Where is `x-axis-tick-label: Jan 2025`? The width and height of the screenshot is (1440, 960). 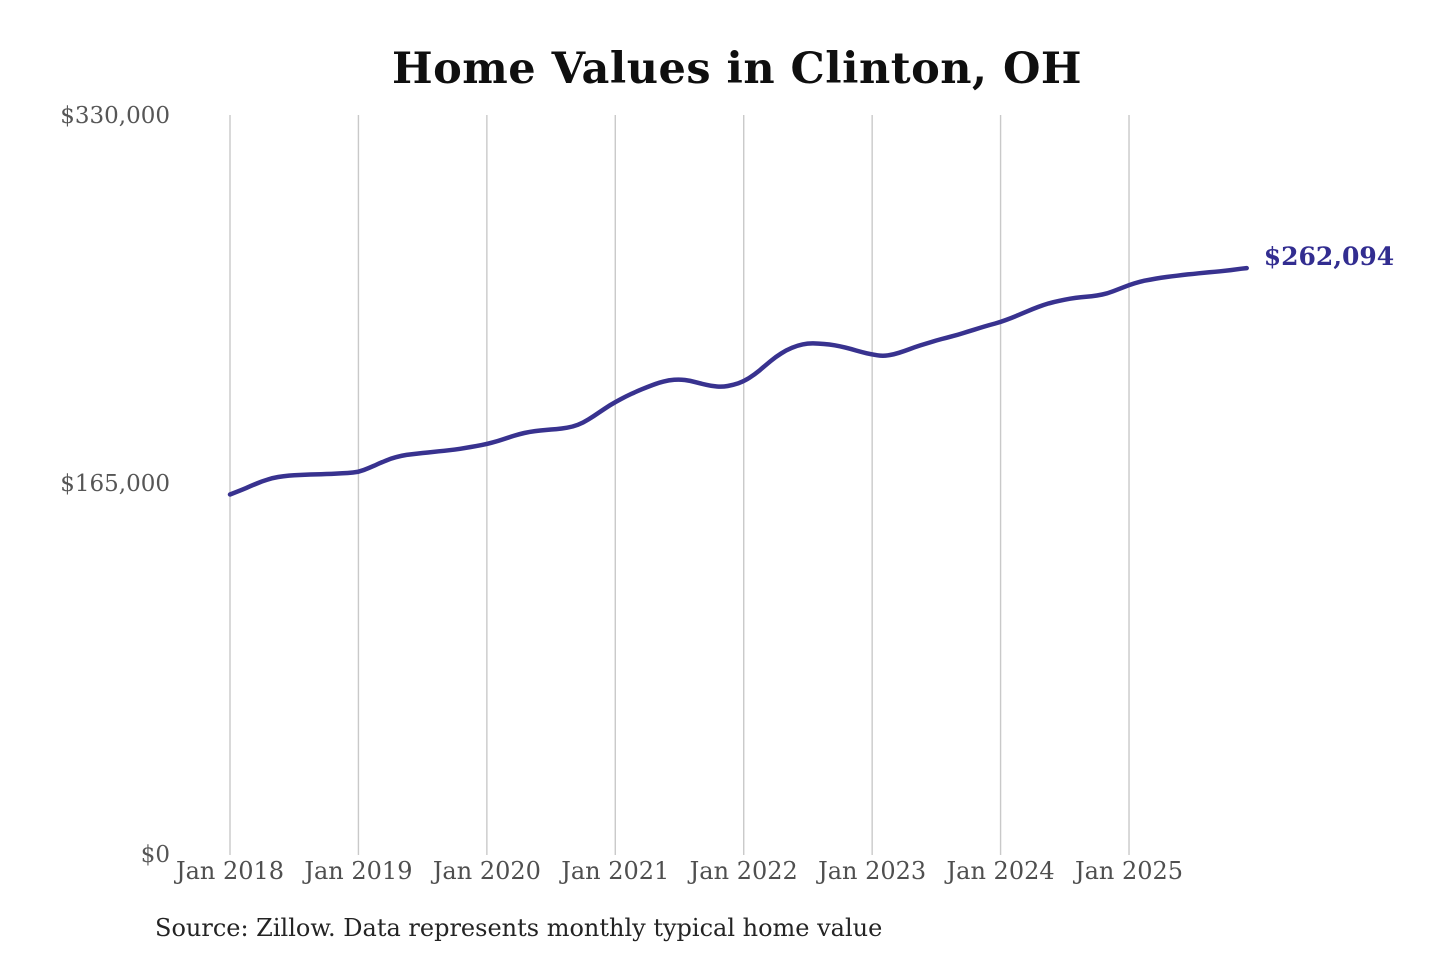
x-axis-tick-label: Jan 2025 is located at coordinates (1129, 871).